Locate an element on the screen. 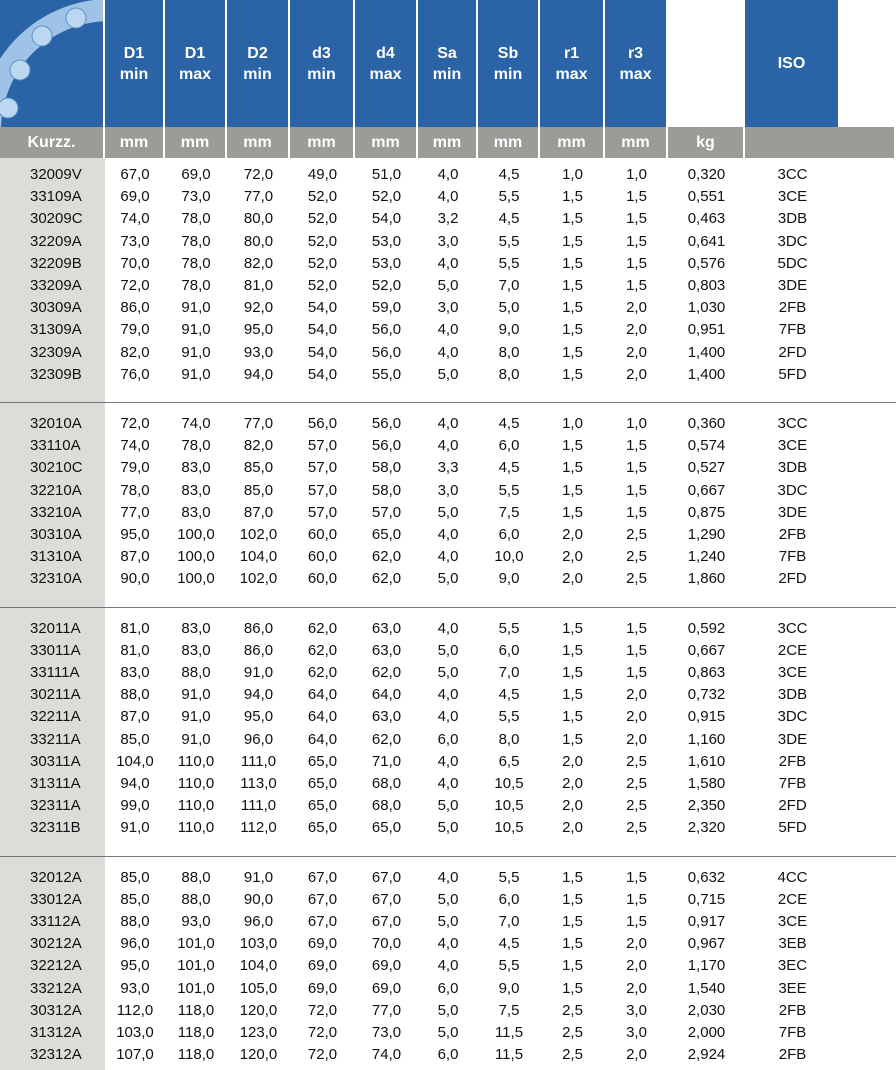  cell: 0,915 is located at coordinates (706, 717).